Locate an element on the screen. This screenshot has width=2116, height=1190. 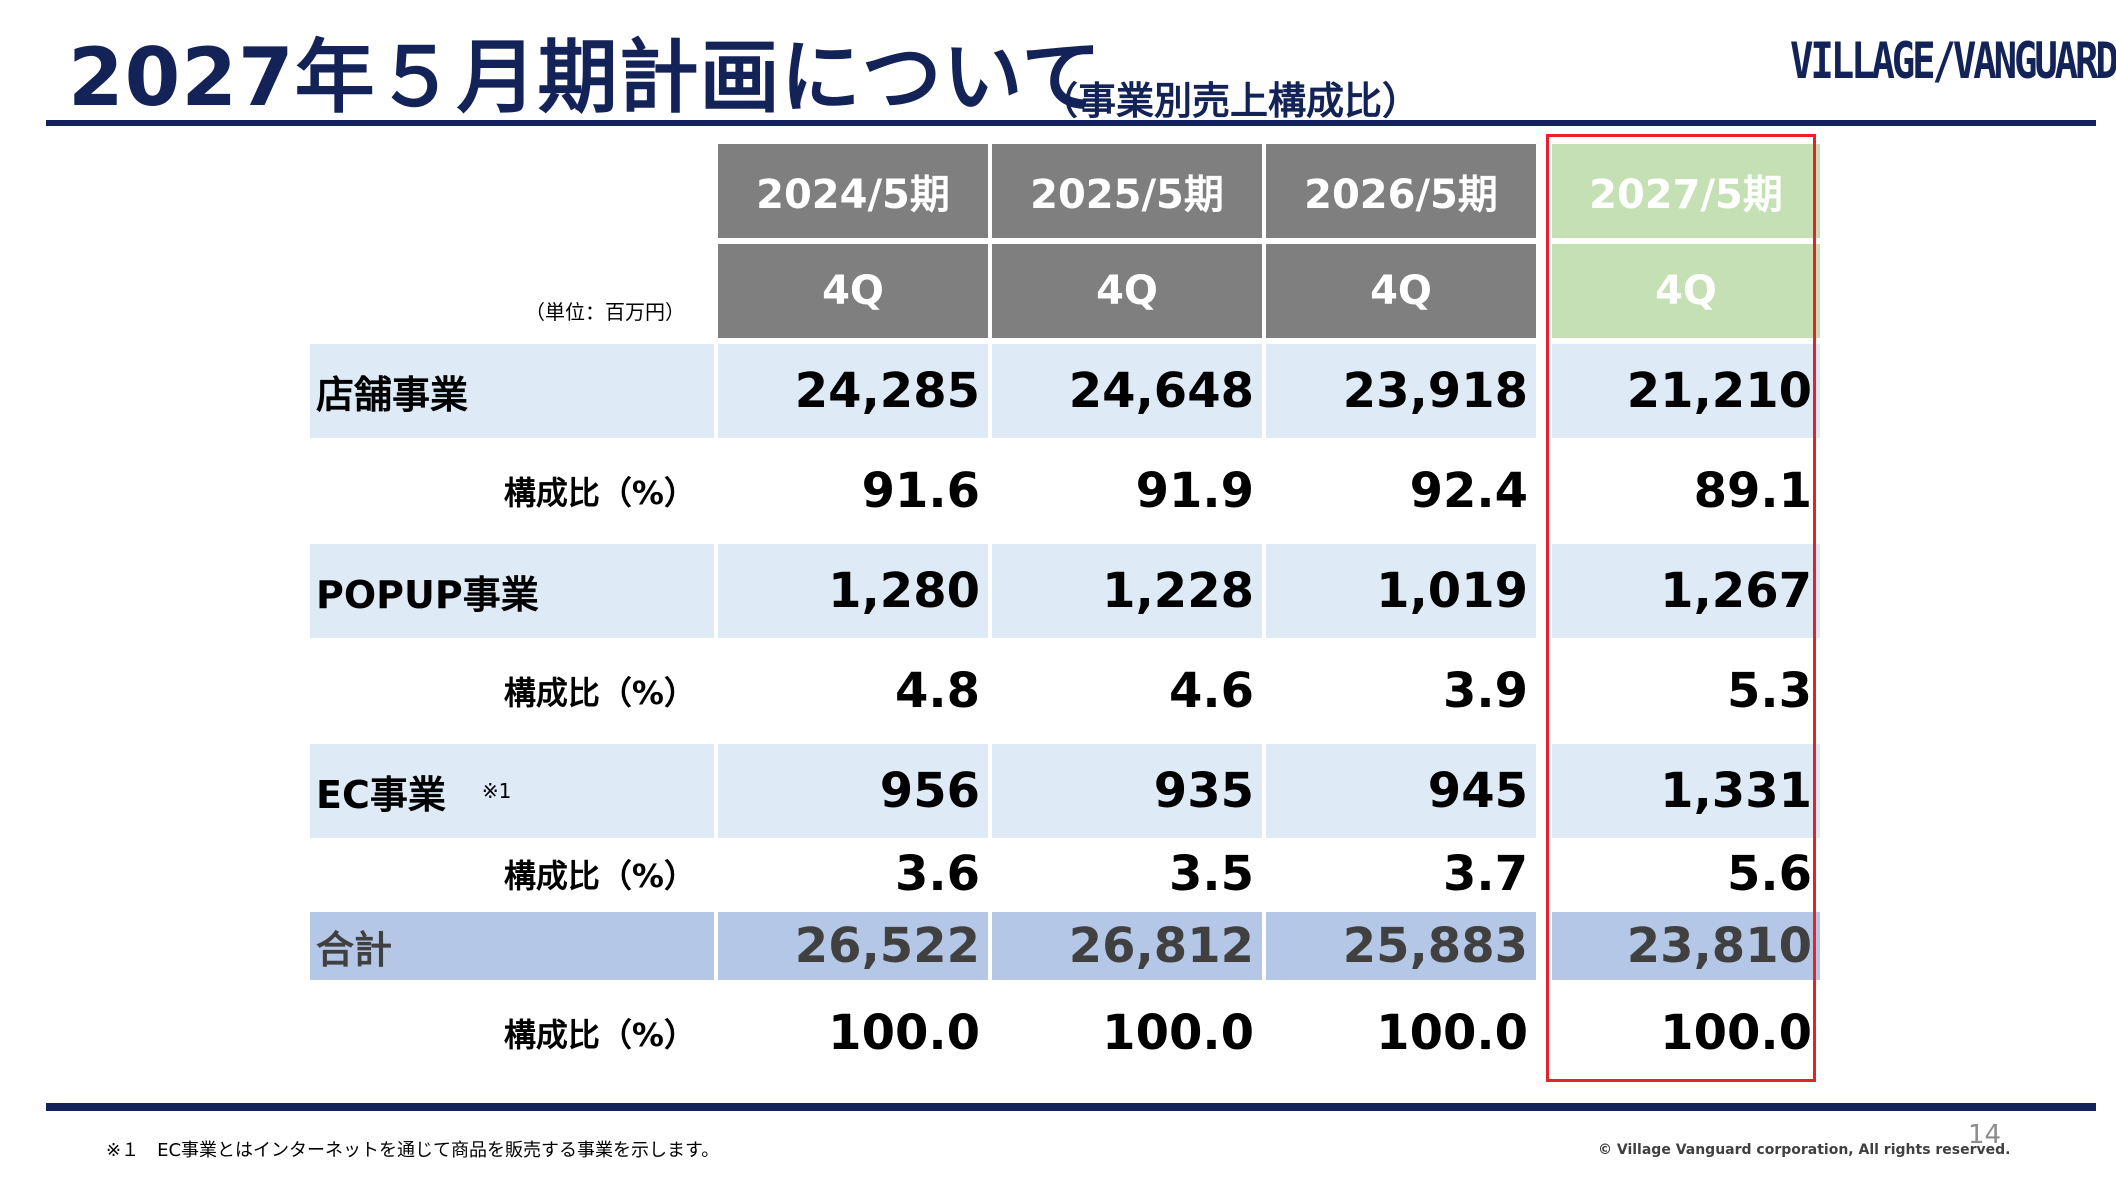
row-label-total: 合計 is located at coordinates (512, 946).